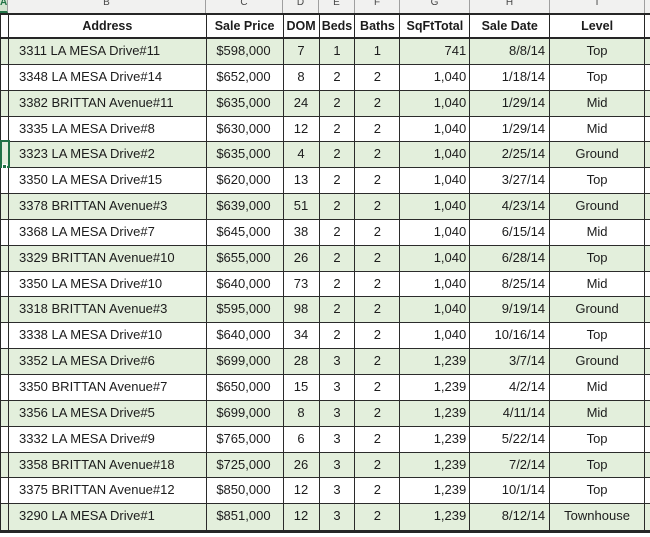 Image resolution: width=650 pixels, height=537 pixels. What do you see at coordinates (107, 413) in the screenshot?
I see `cell-address: 3356 LA MESA Drive#5` at bounding box center [107, 413].